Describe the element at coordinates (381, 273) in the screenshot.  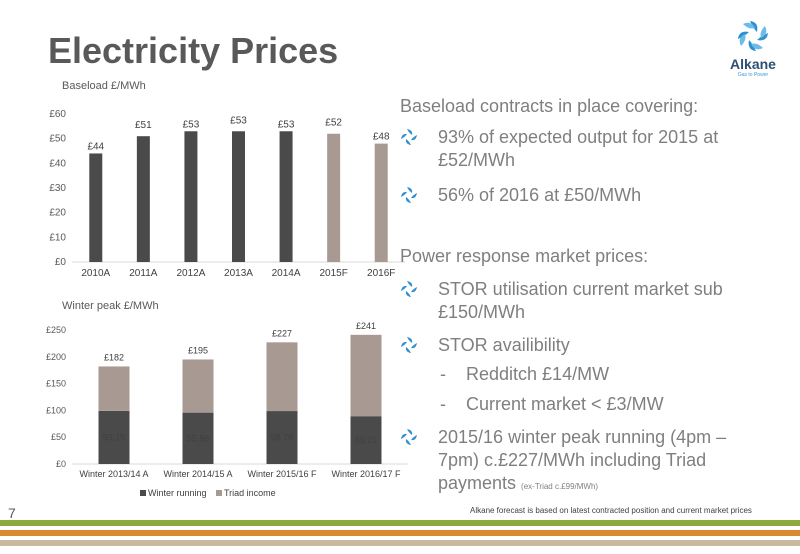
I see `x-tick-label: 2016F` at that location.